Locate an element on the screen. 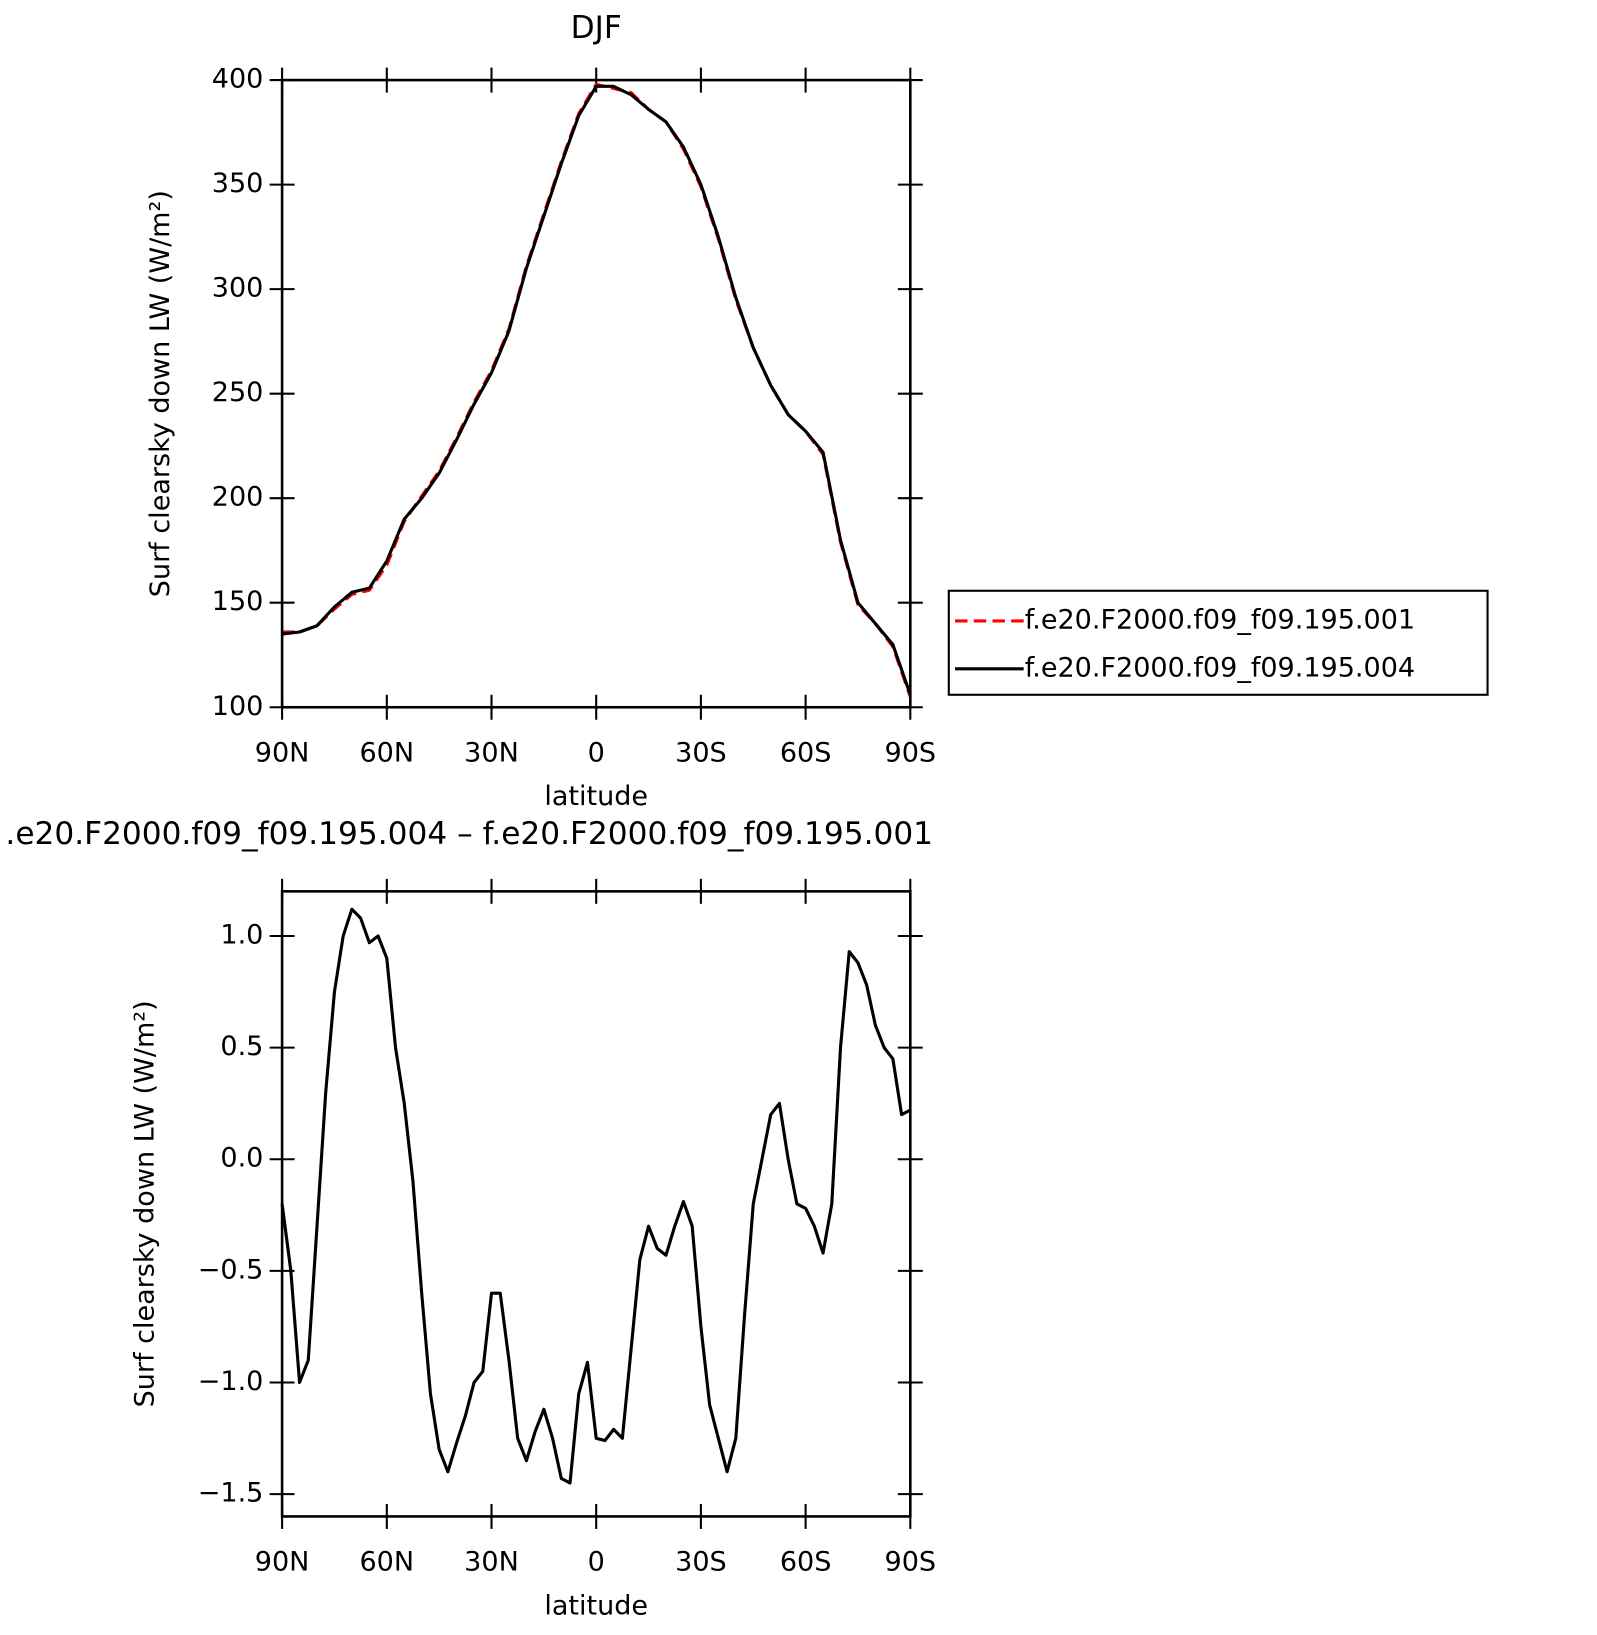 The height and width of the screenshot is (1635, 1597). y-tick-label: −1.5 is located at coordinates (231, 1493).